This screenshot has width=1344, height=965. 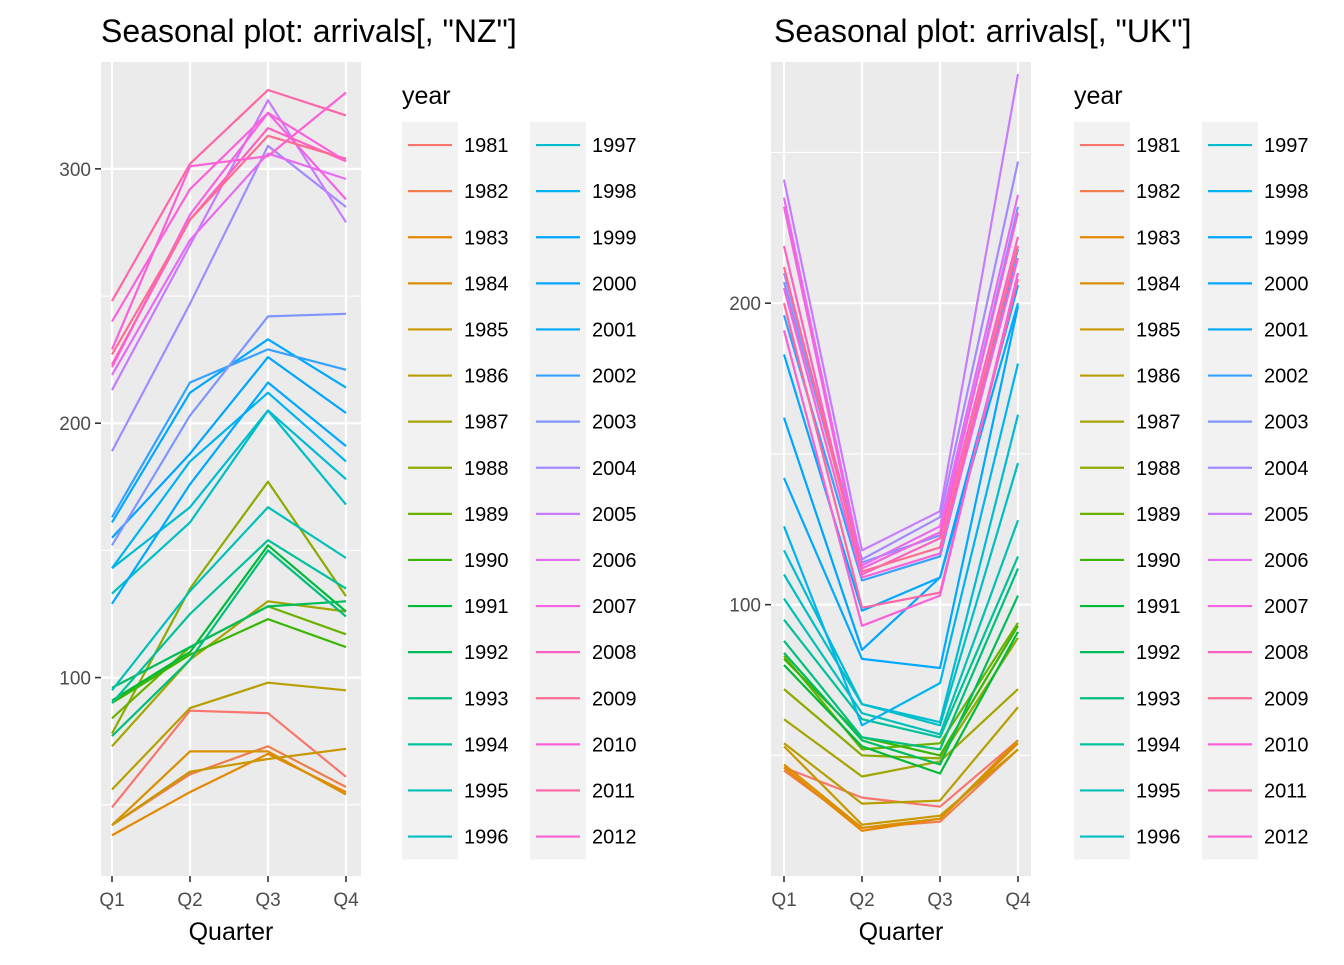 I want to click on legend-label-2003: 2003, so click(x=614, y=423).